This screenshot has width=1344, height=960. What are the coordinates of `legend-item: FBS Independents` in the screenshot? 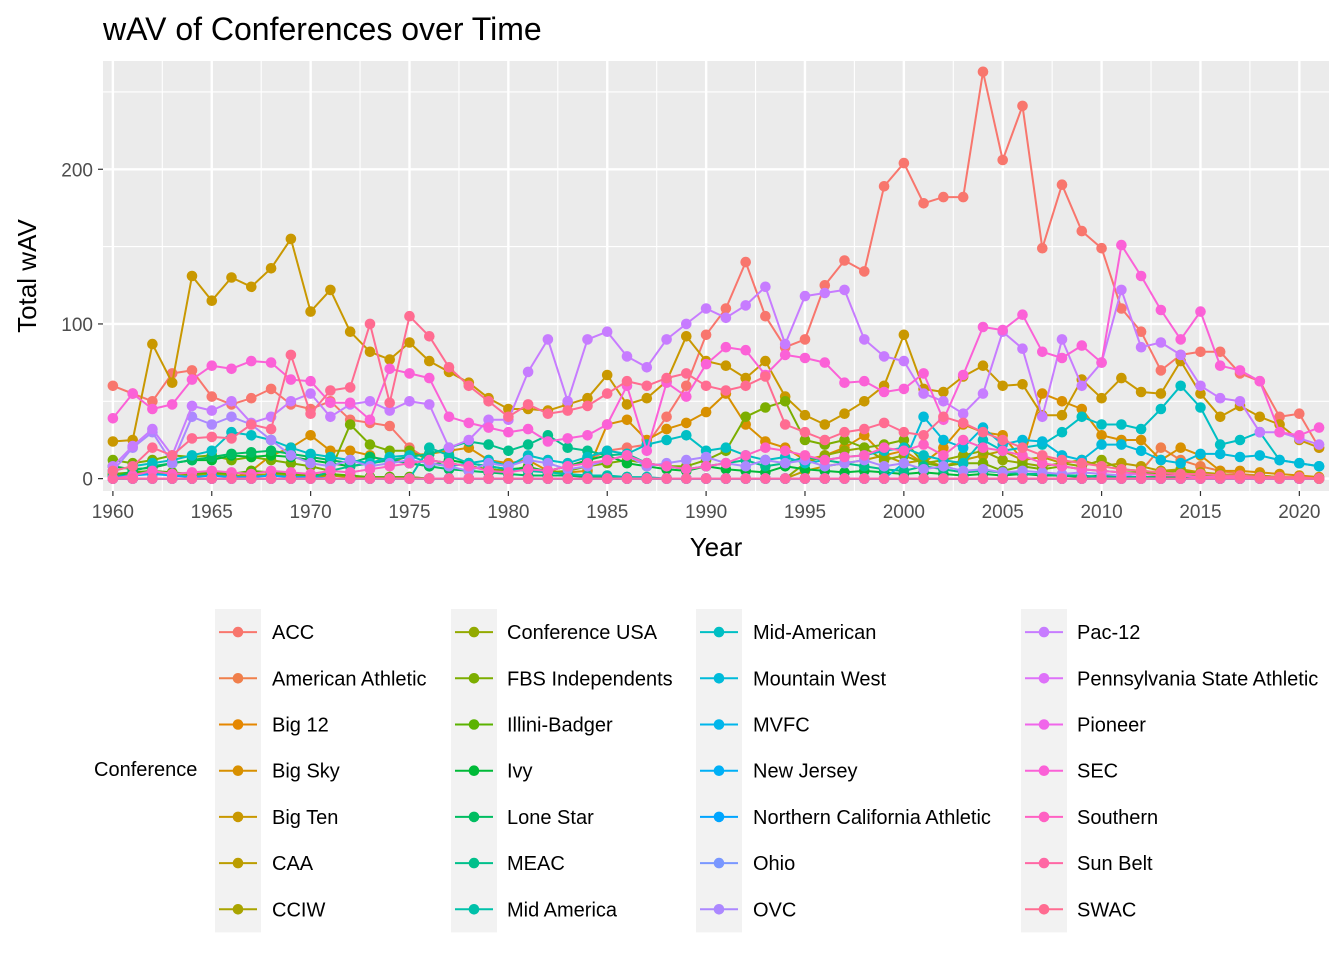 It's located at (564, 679).